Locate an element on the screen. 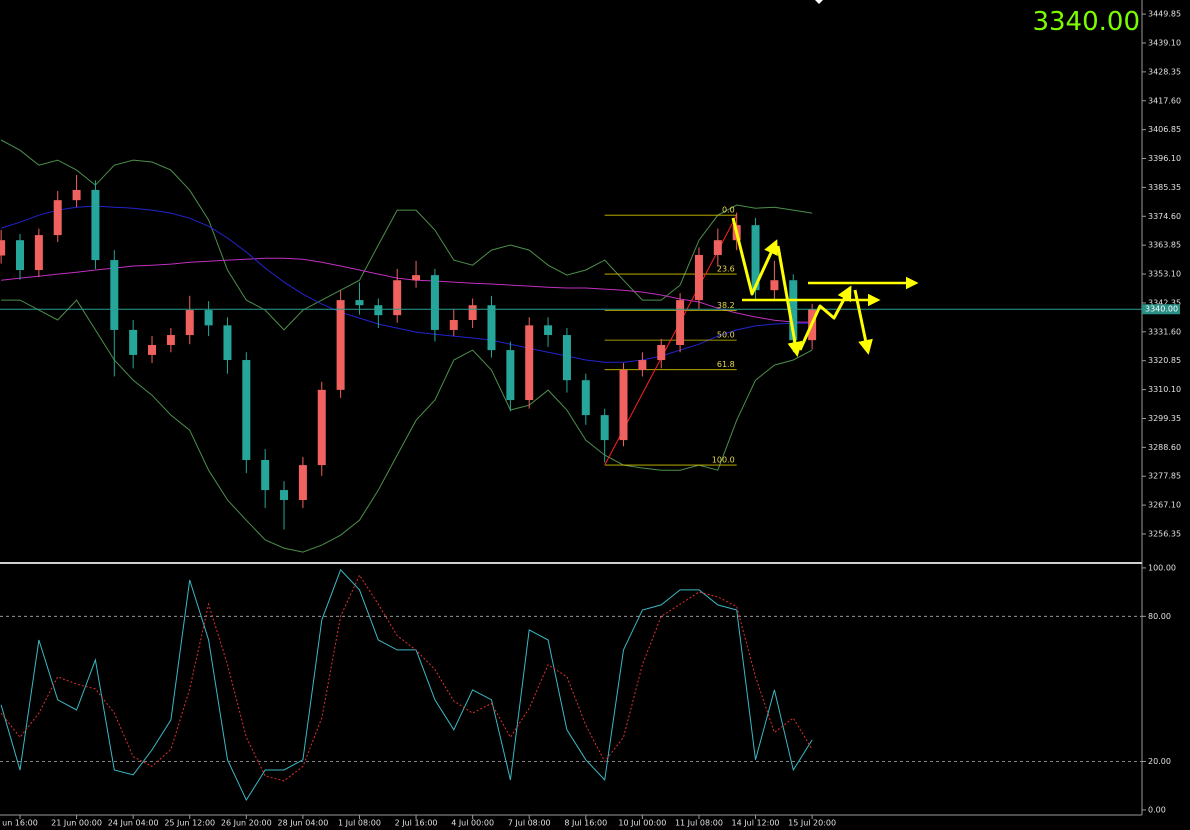  y-tick-label: 3363.85 is located at coordinates (1164, 245).